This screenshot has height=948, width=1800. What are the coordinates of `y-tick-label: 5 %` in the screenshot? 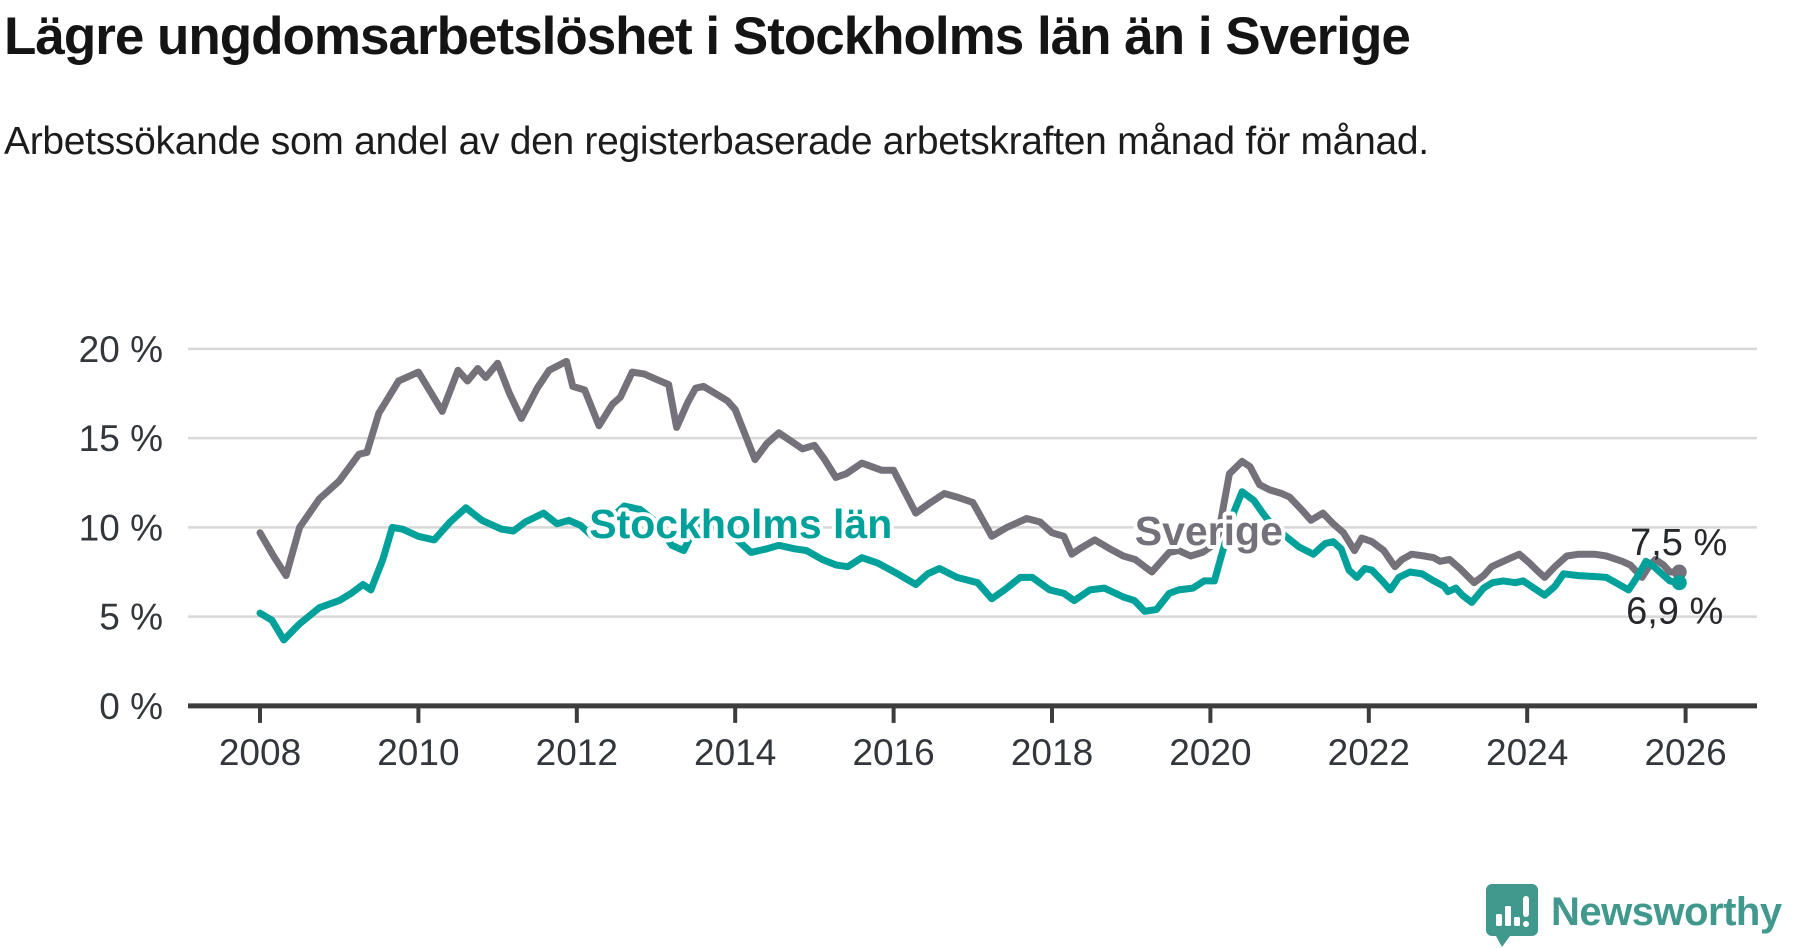 It's located at (131, 617).